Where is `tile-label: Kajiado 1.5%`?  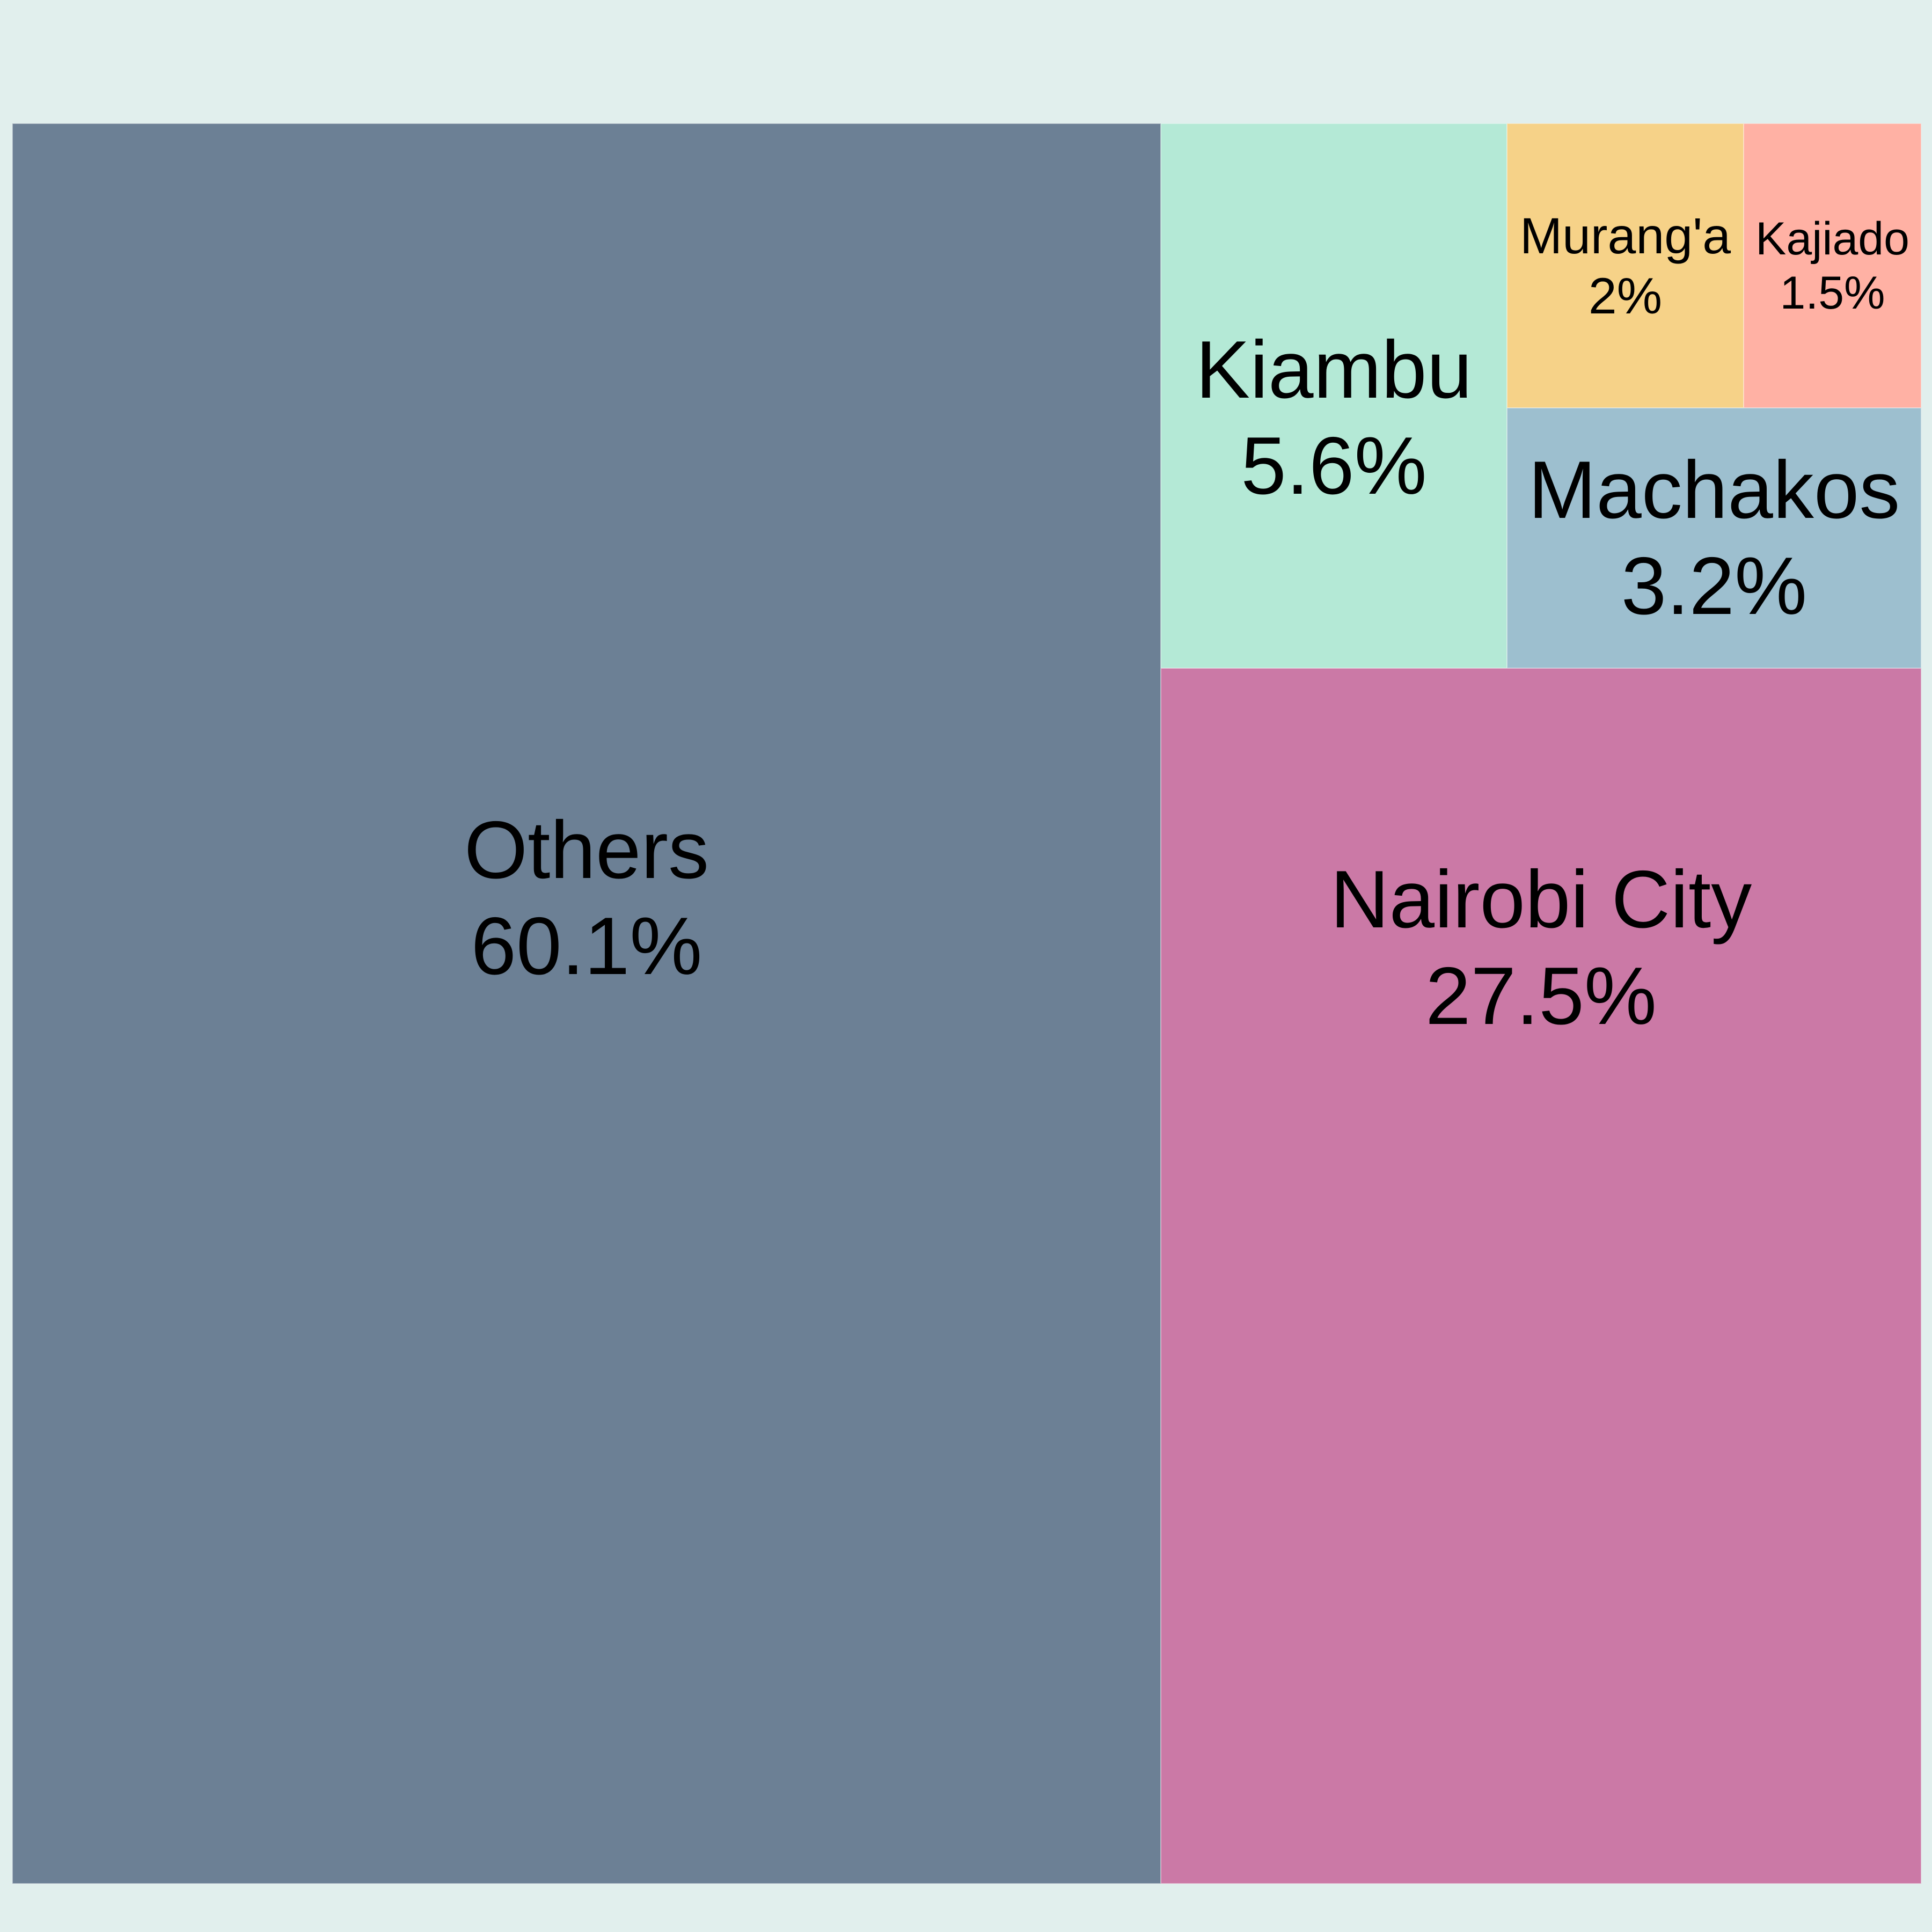 tile-label: Kajiado 1.5% is located at coordinates (1832, 266).